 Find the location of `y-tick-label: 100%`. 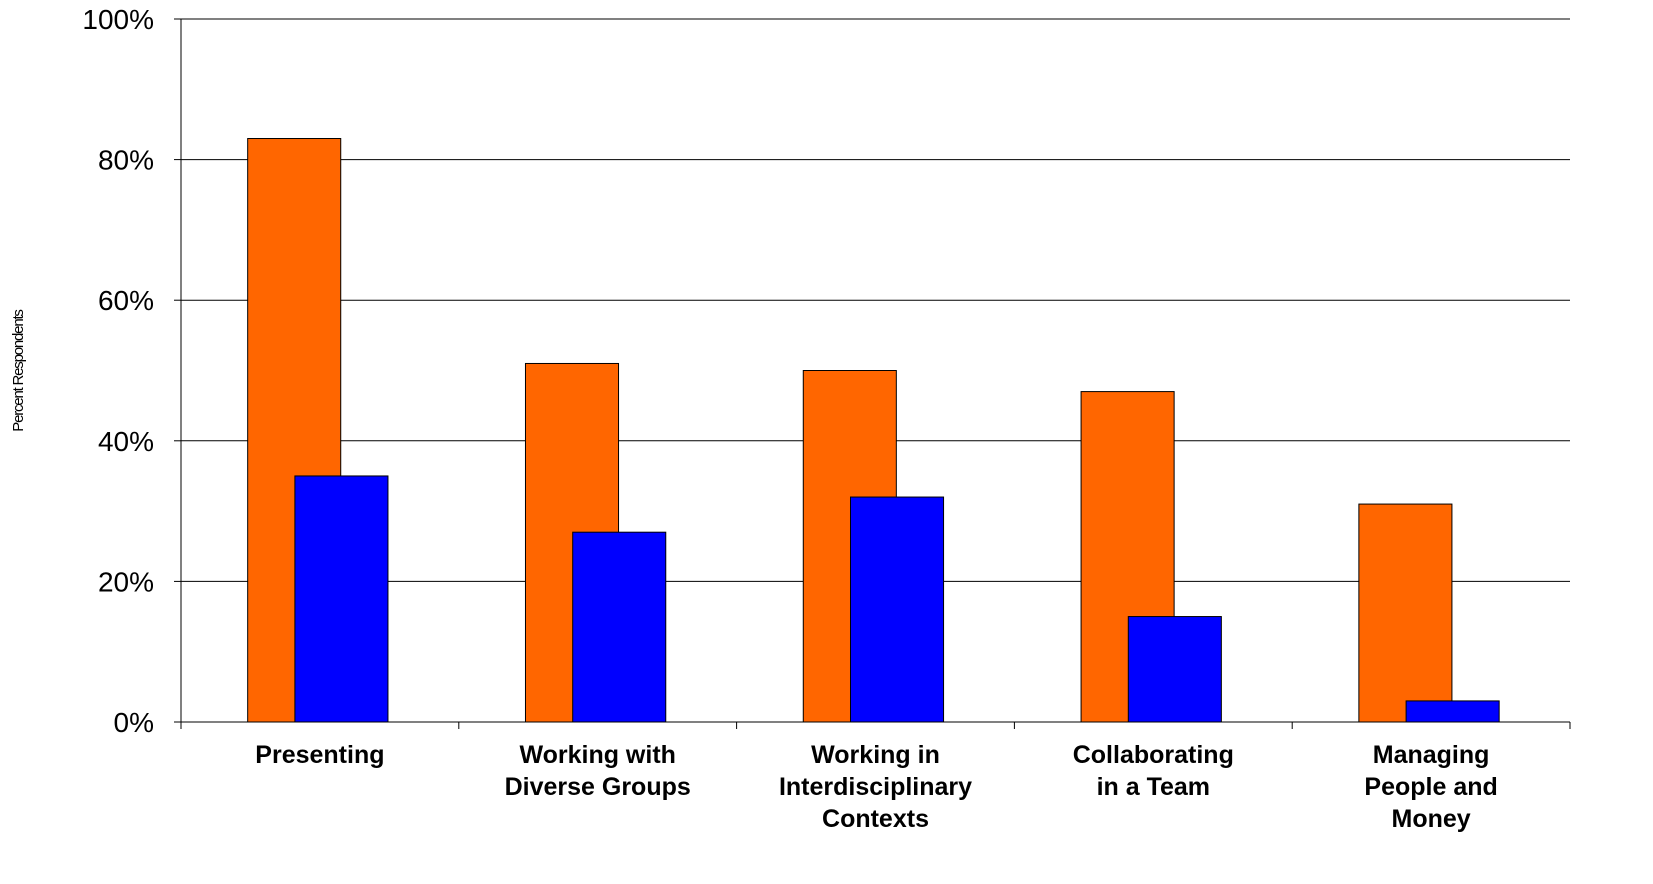

y-tick-label: 100% is located at coordinates (118, 19).